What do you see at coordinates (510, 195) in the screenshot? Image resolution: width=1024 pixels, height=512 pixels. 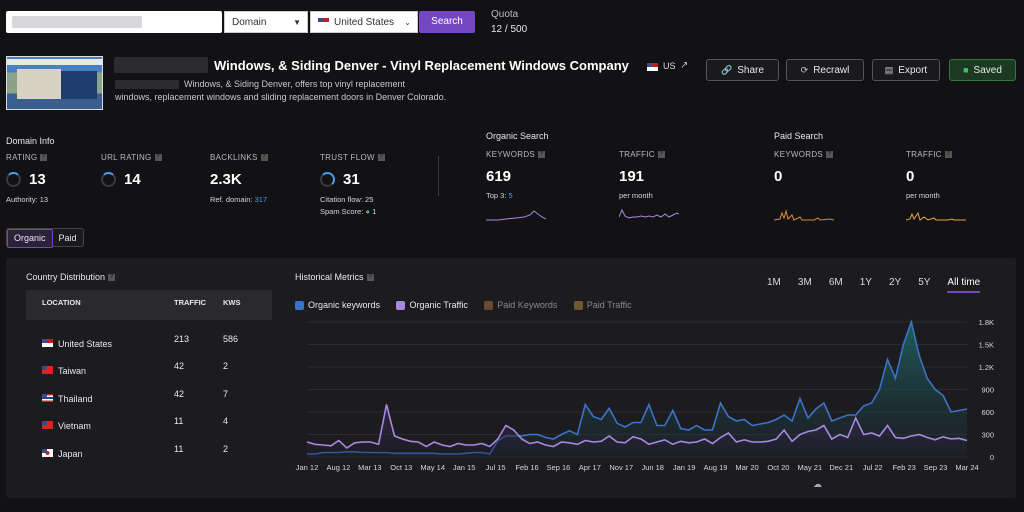 I see `top3-value: 5` at bounding box center [510, 195].